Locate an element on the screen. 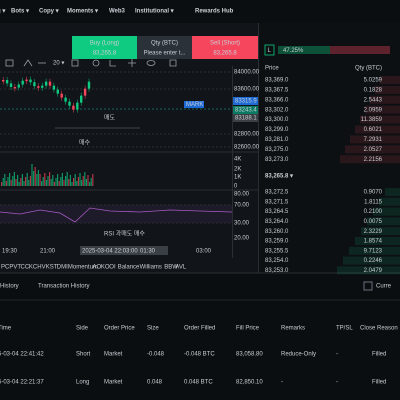  price-tick: 82600.00 is located at coordinates (247, 148).